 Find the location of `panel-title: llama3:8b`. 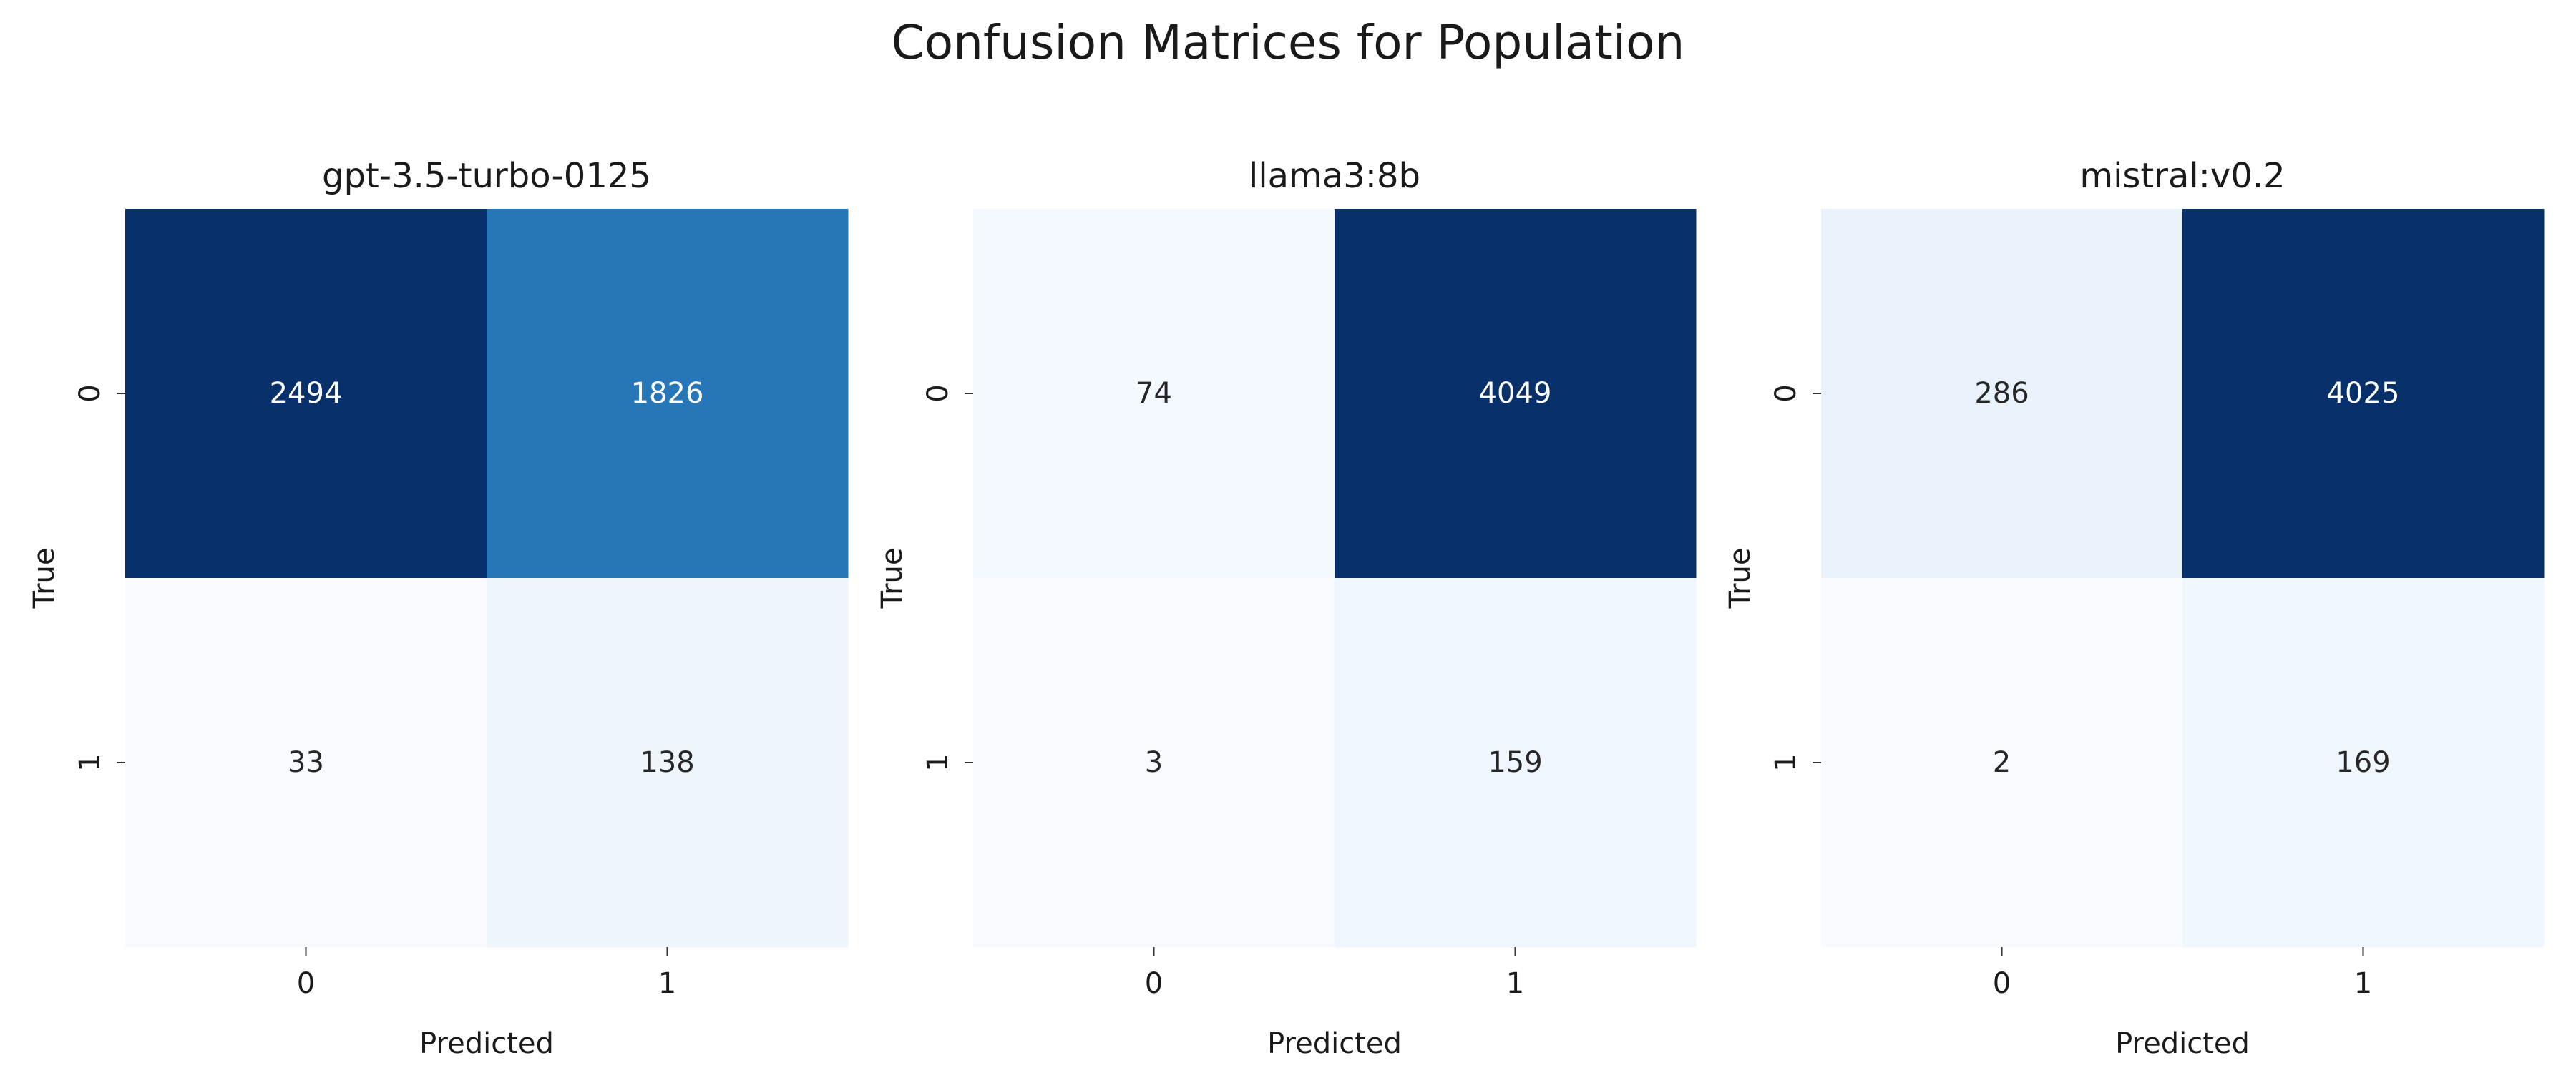

panel-title: llama3:8b is located at coordinates (1334, 176).